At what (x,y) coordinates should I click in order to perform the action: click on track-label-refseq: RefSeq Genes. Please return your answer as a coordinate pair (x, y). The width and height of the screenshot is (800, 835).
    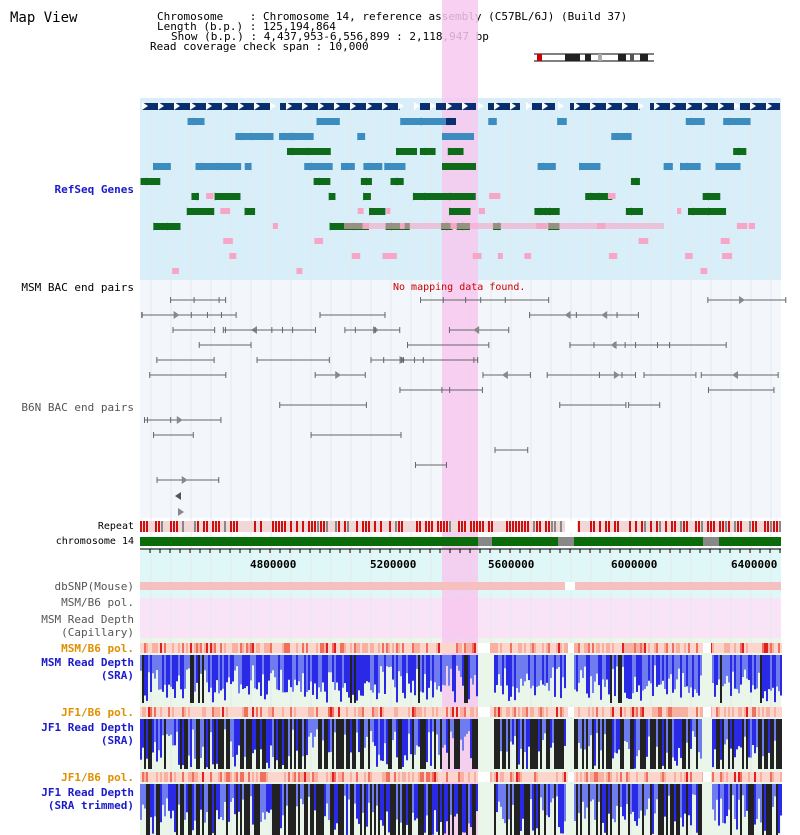
    Looking at the image, I should click on (94, 189).